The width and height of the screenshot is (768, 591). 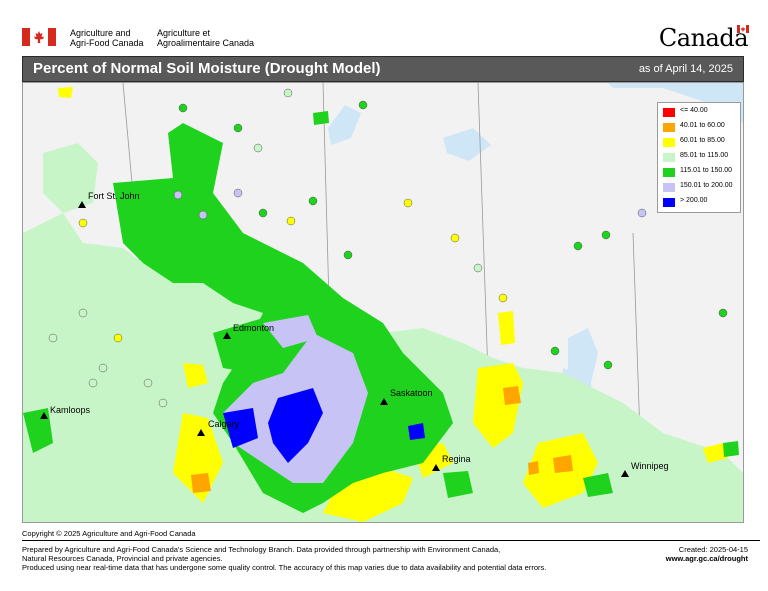 I want to click on footer-divider, so click(x=391, y=540).